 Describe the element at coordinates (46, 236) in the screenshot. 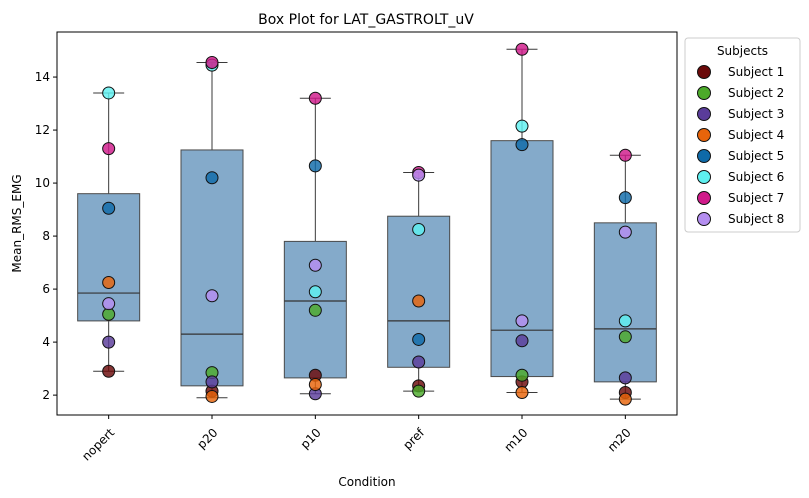

I see `y-tick-label: 8` at that location.